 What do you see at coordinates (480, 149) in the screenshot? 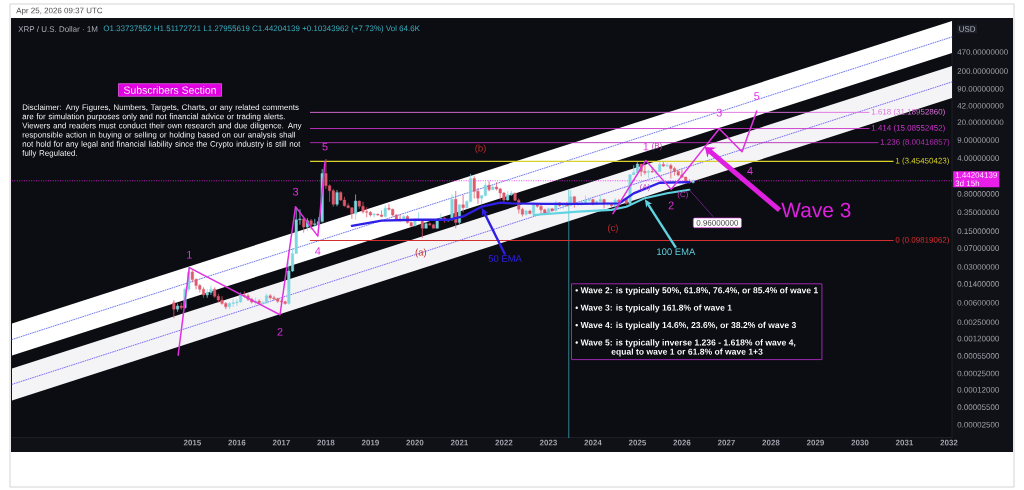
I see `annotation: (b)` at bounding box center [480, 149].